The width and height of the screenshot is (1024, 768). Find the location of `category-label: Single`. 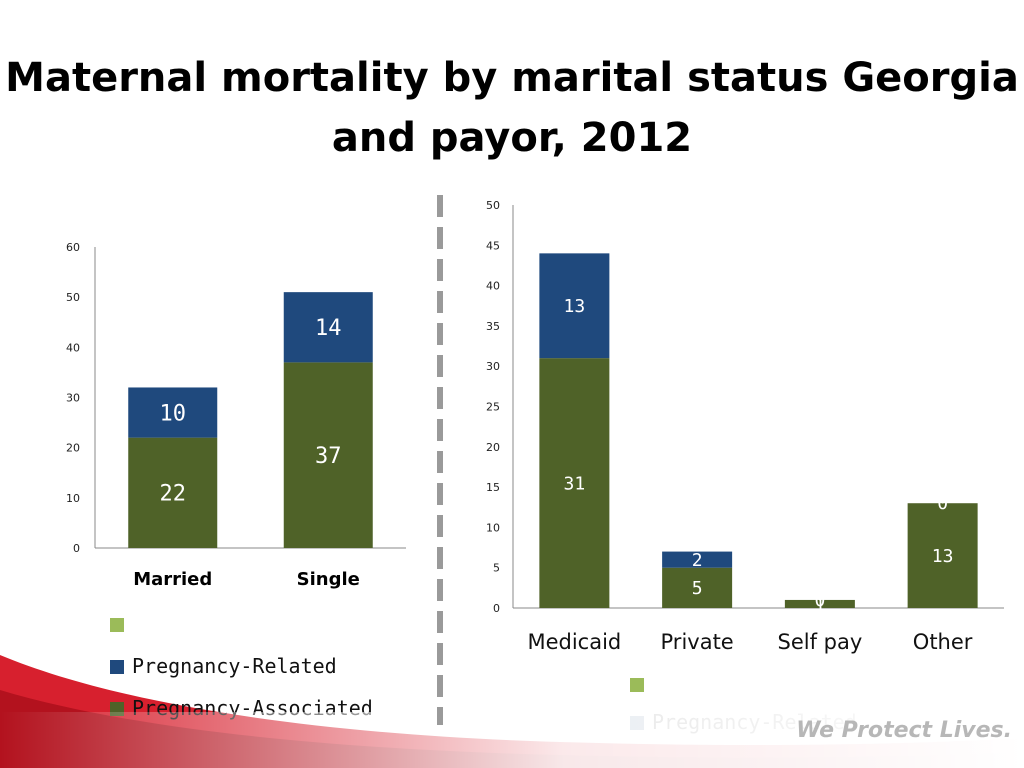

category-label: Single is located at coordinates (328, 579).